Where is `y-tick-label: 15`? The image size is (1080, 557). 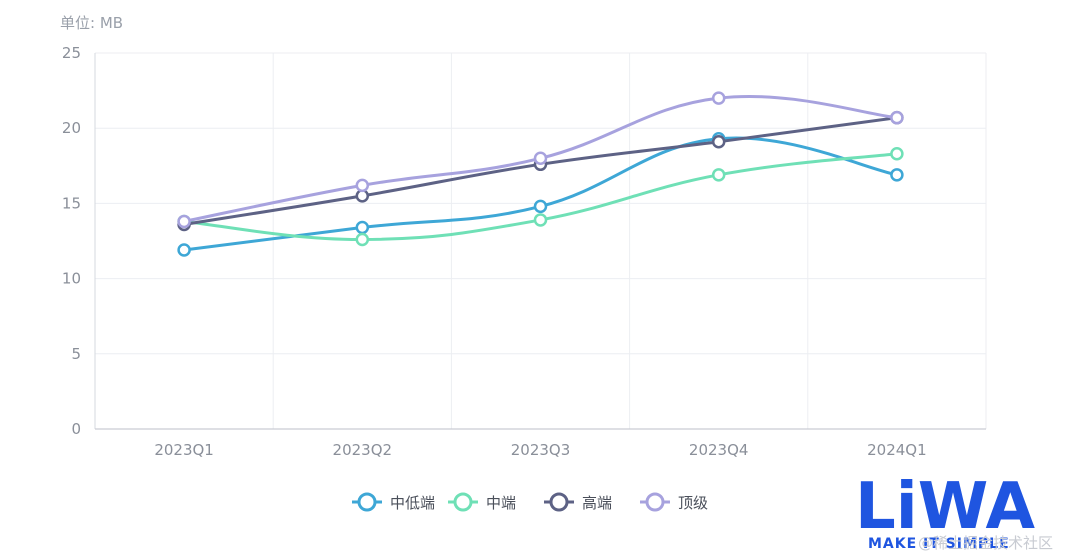
y-tick-label: 15 is located at coordinates (71, 203).